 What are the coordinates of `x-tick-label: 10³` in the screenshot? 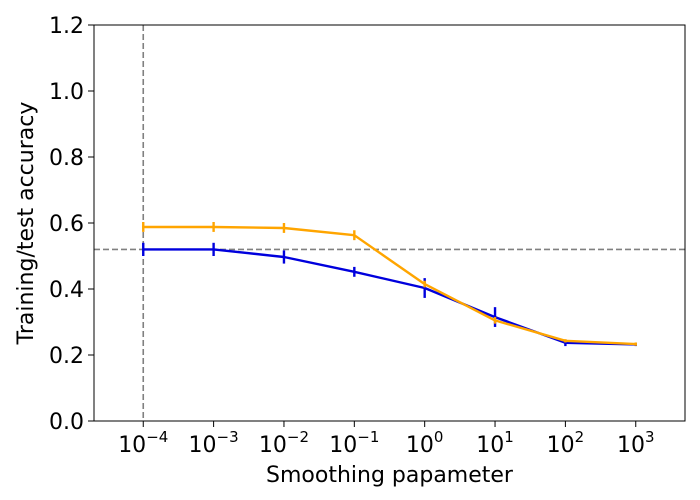 It's located at (636, 443).